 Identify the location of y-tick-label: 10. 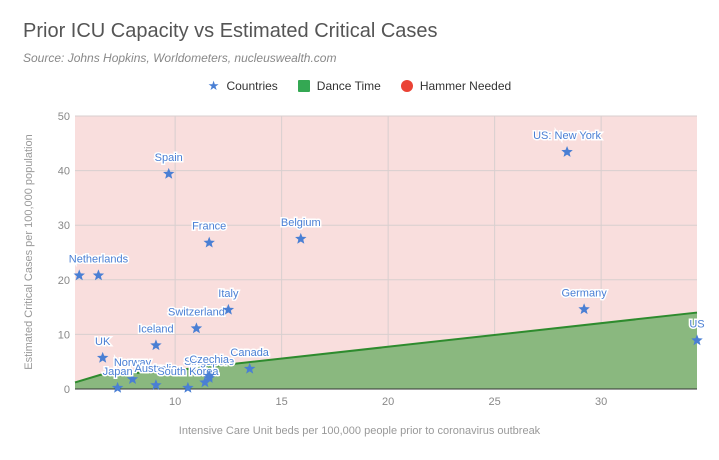
(64, 335).